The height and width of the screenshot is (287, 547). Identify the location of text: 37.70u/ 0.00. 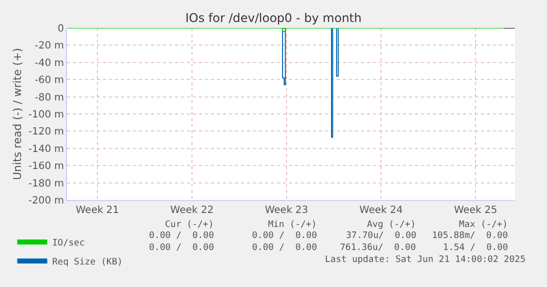
(381, 236).